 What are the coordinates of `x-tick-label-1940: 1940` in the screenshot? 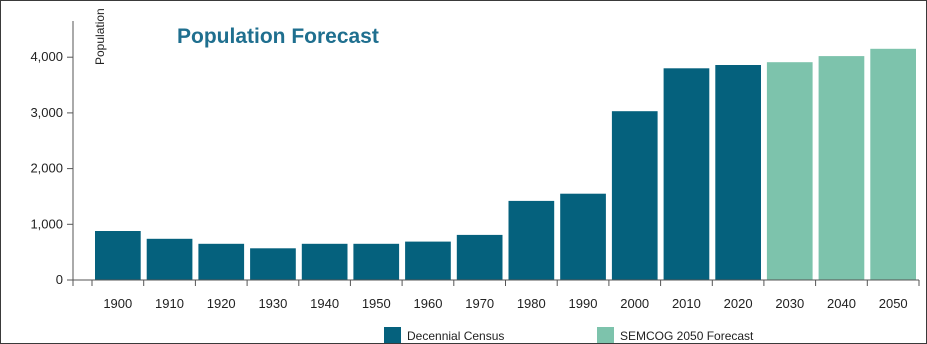 It's located at (324, 303).